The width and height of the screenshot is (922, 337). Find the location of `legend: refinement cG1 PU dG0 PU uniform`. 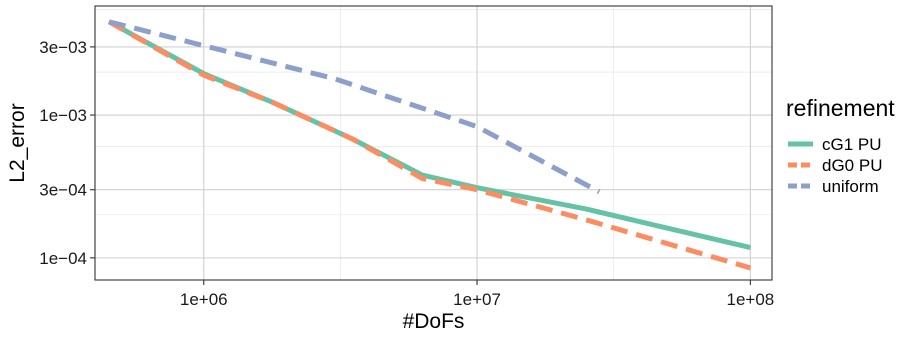

legend: refinement cG1 PU dG0 PU uniform is located at coordinates (840, 145).